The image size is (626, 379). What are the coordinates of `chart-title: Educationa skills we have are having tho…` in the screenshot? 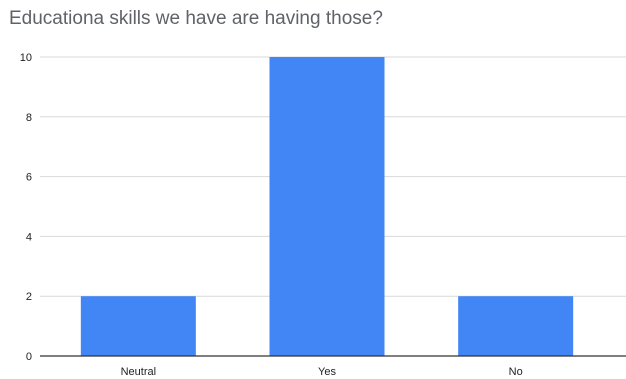 It's located at (196, 18).